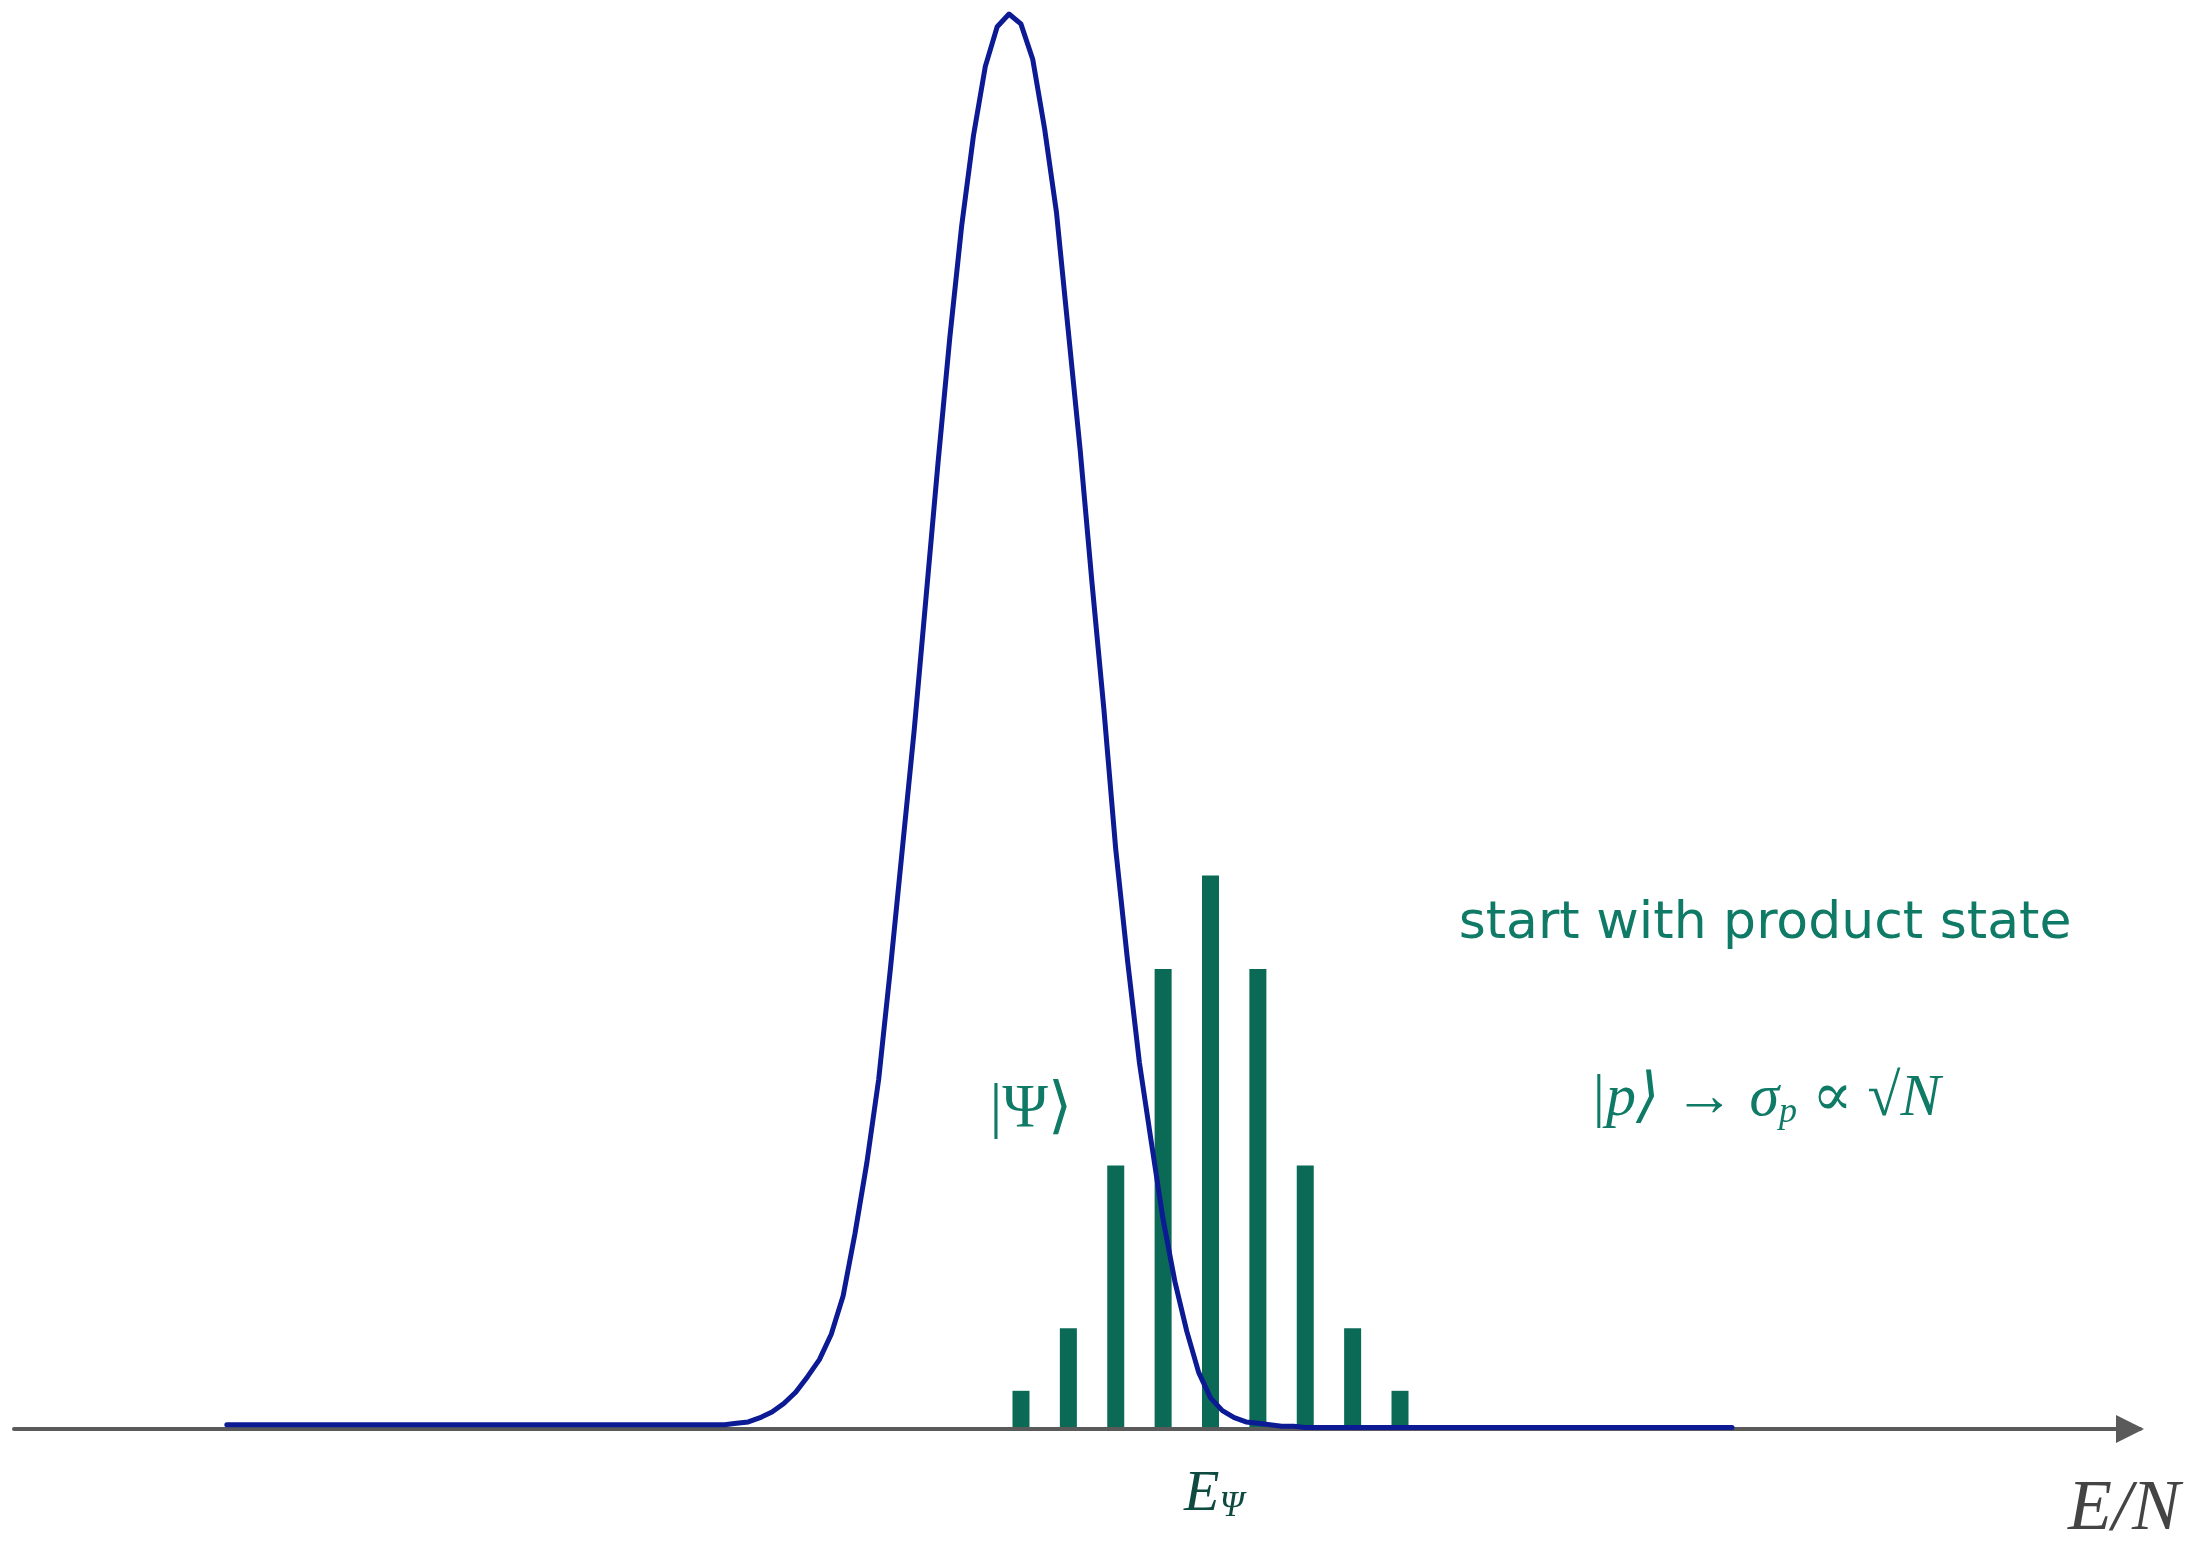  Describe the element at coordinates (1765, 920) in the screenshot. I see `annotation: start with product state` at that location.